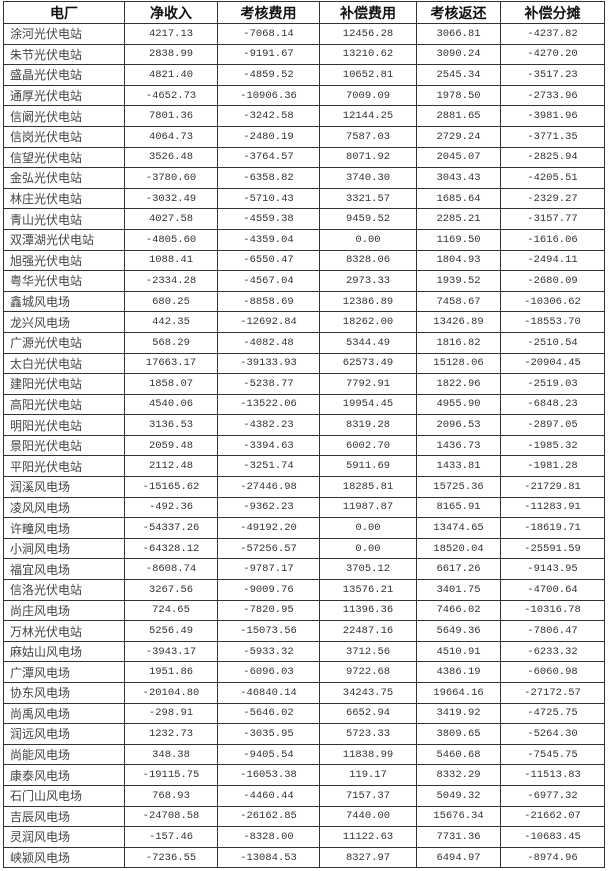 The height and width of the screenshot is (871, 608). What do you see at coordinates (368, 95) in the screenshot?
I see `cell-compensation-fee: 7009.09` at bounding box center [368, 95].